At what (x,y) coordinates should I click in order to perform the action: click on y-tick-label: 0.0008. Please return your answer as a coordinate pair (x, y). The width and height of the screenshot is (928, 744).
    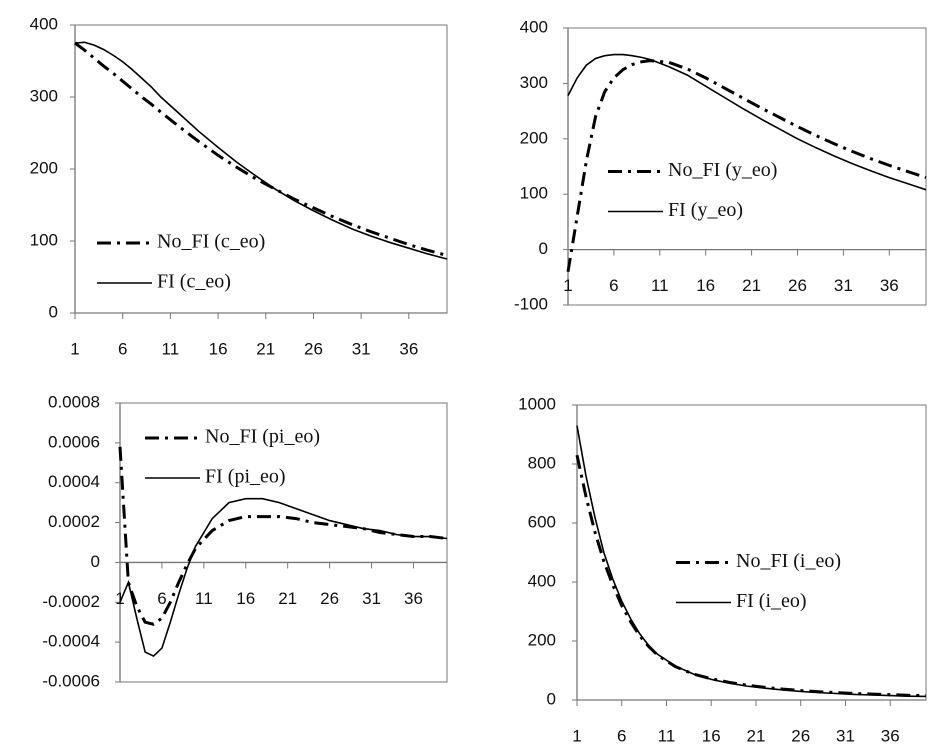
    Looking at the image, I should click on (74, 401).